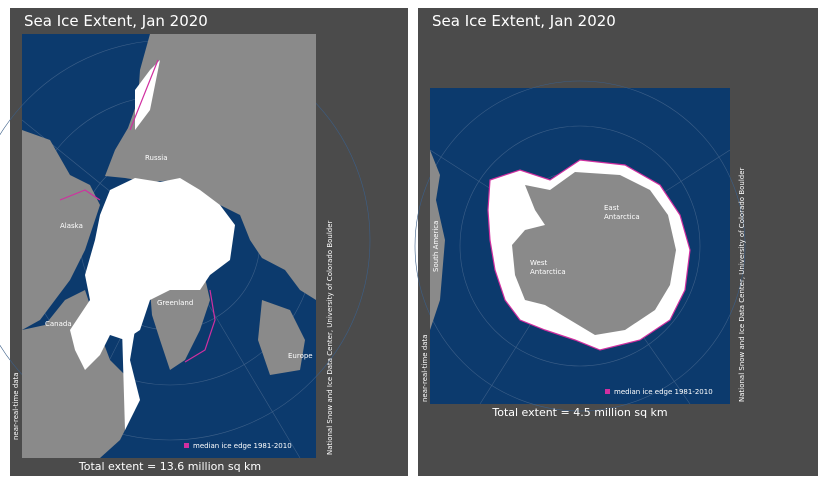  Describe the element at coordinates (300, 356) in the screenshot. I see `region-label: Europe` at that location.